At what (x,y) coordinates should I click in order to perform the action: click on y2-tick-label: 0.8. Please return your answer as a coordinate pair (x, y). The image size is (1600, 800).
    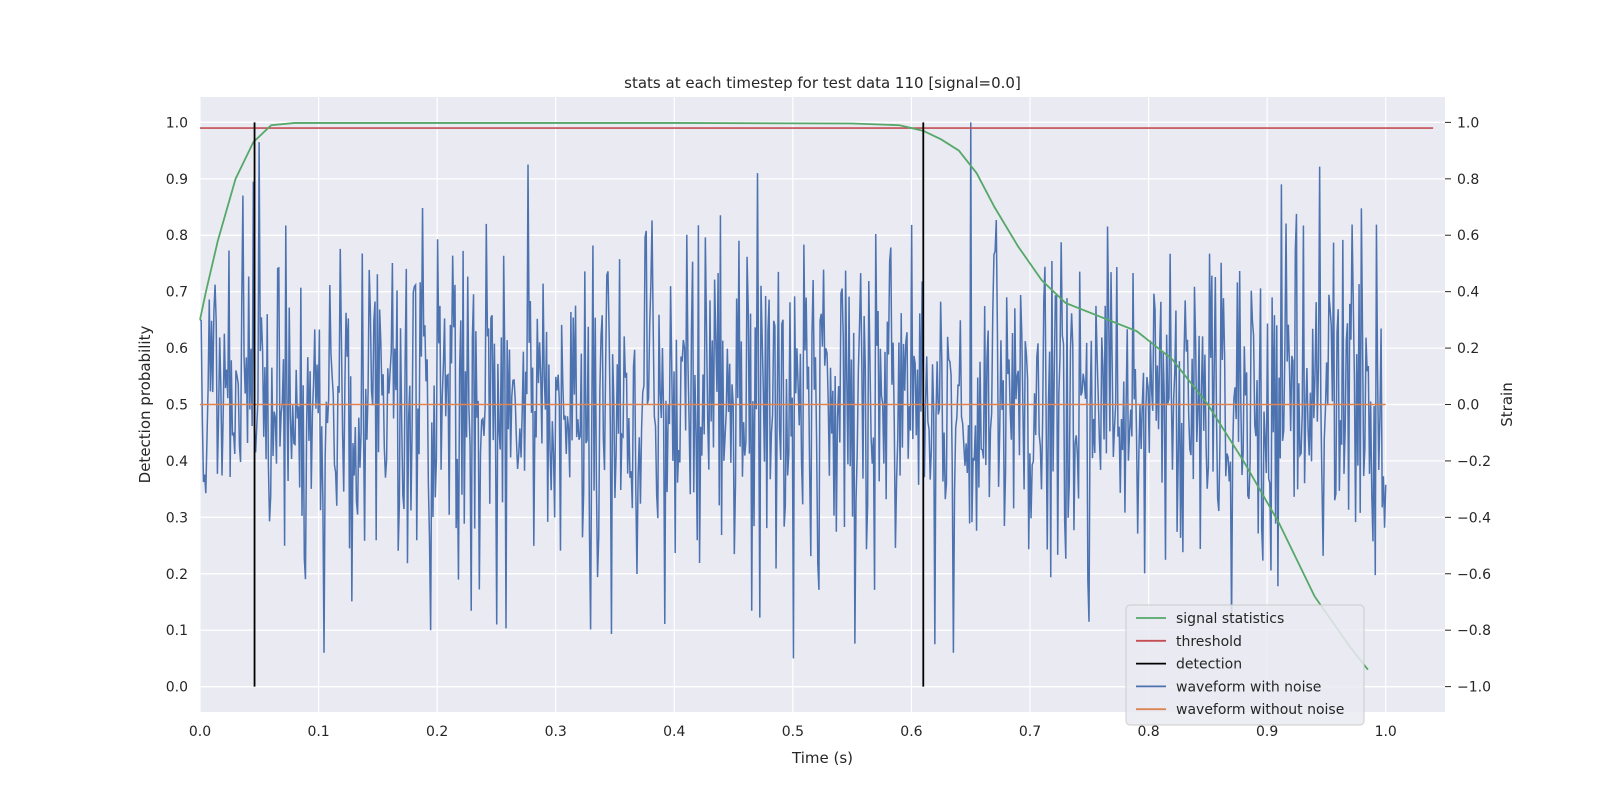
    Looking at the image, I should click on (1468, 180).